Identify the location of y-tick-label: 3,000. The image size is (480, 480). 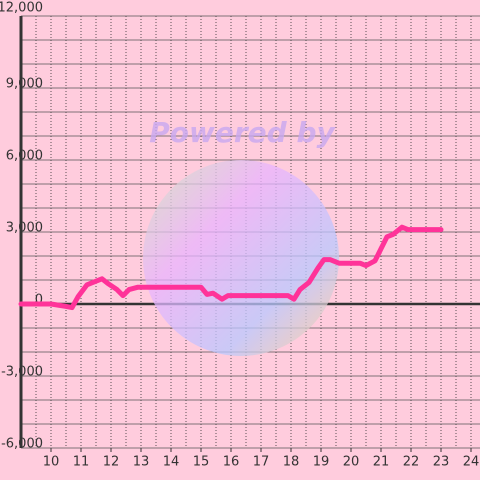
(24, 228).